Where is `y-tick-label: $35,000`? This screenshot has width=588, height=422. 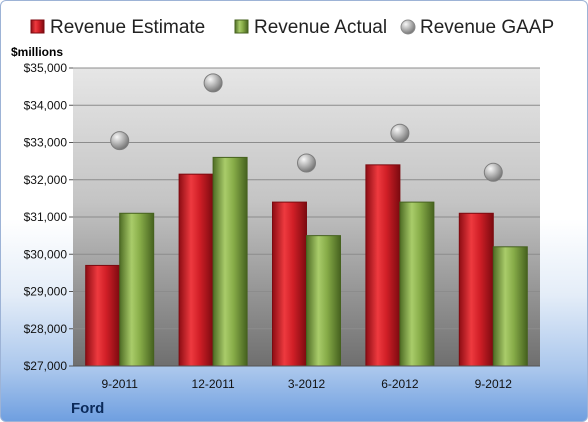 y-tick-label: $35,000 is located at coordinates (46, 68).